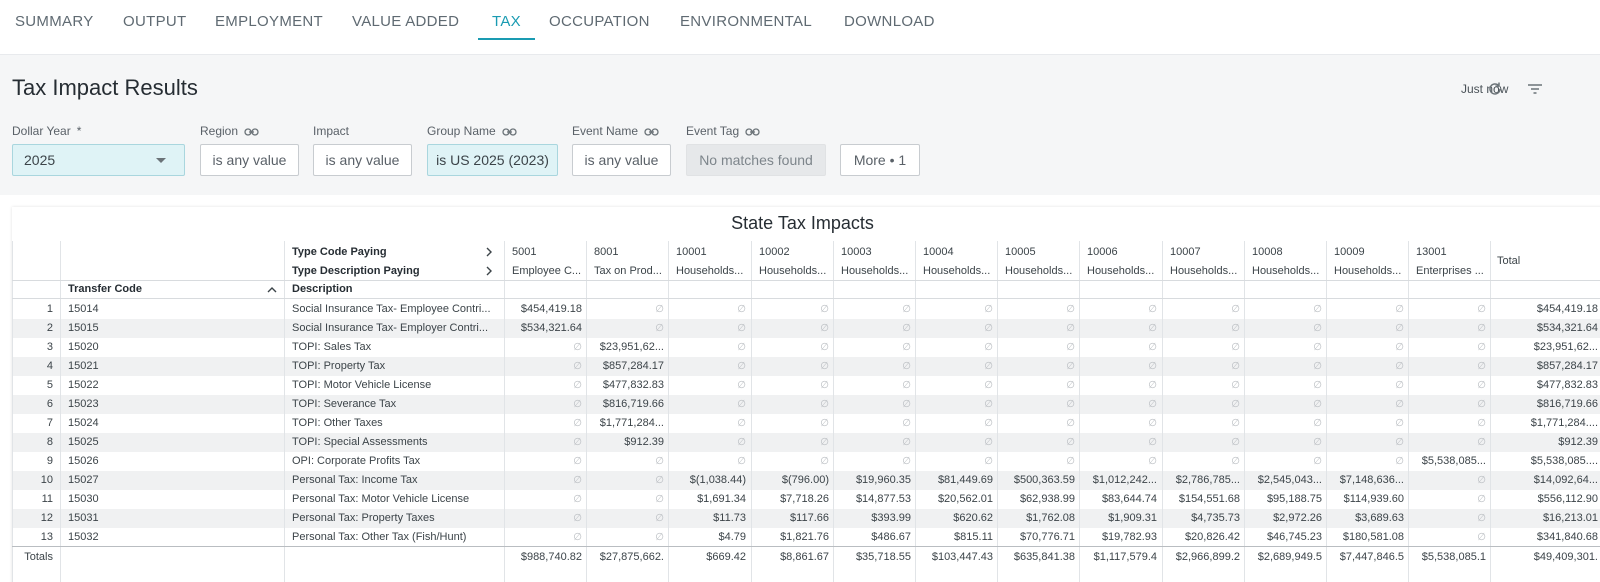 The image size is (1600, 582). Describe the element at coordinates (83, 366) in the screenshot. I see `transfer-code-cell: 15021` at that location.